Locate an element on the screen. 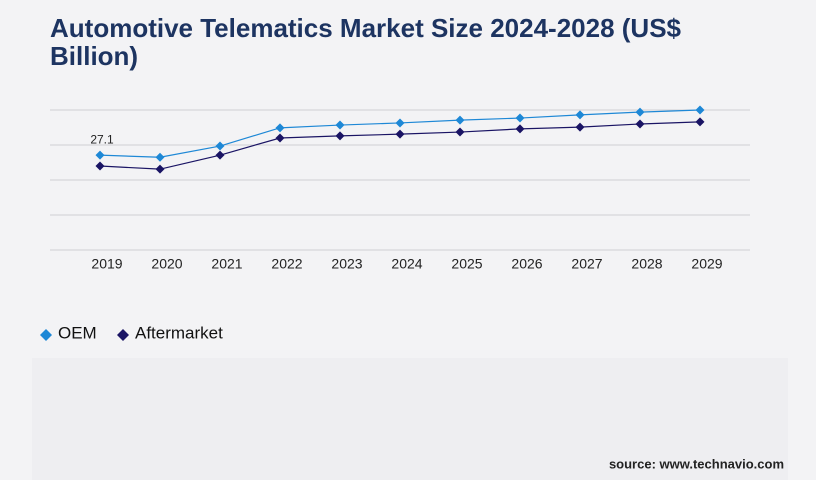 The width and height of the screenshot is (816, 480). legend-label: OEM is located at coordinates (77, 332).